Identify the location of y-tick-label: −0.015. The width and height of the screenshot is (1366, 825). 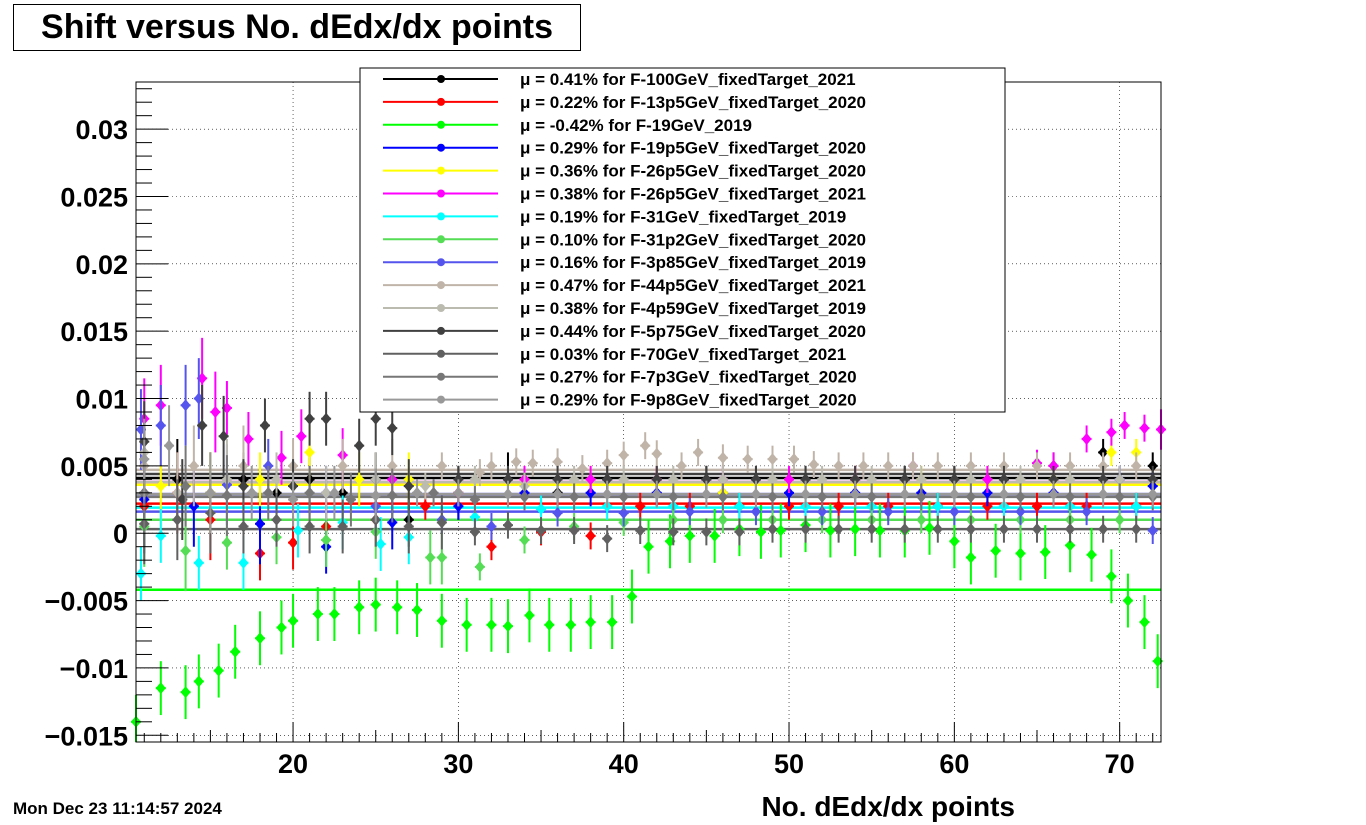
(86, 736).